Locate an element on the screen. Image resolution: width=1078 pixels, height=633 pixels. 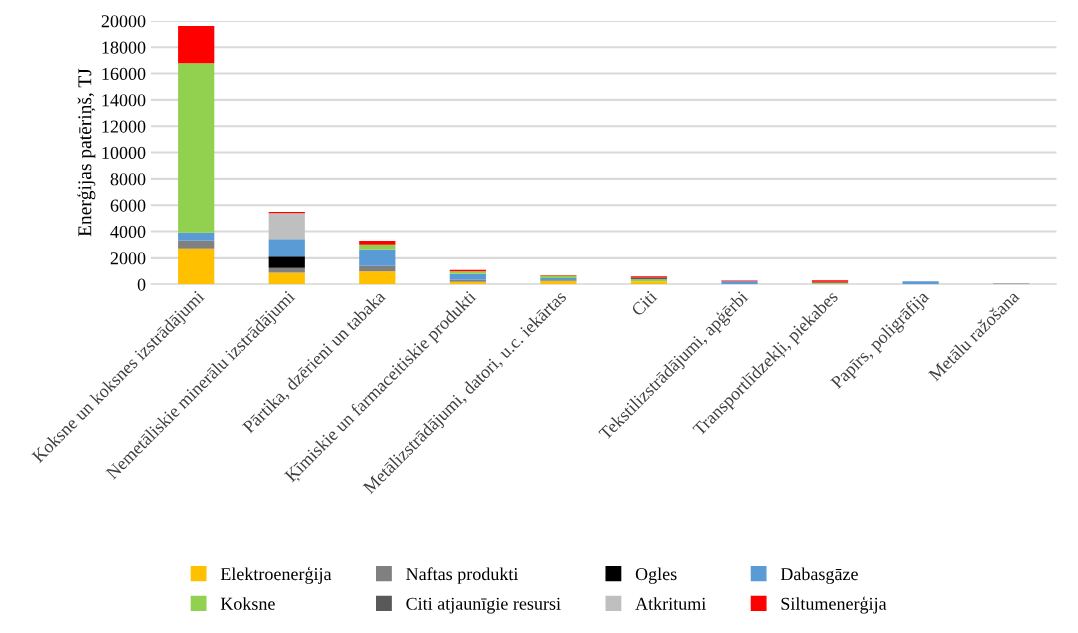
y-tick-label: 12000 is located at coordinates (124, 126).